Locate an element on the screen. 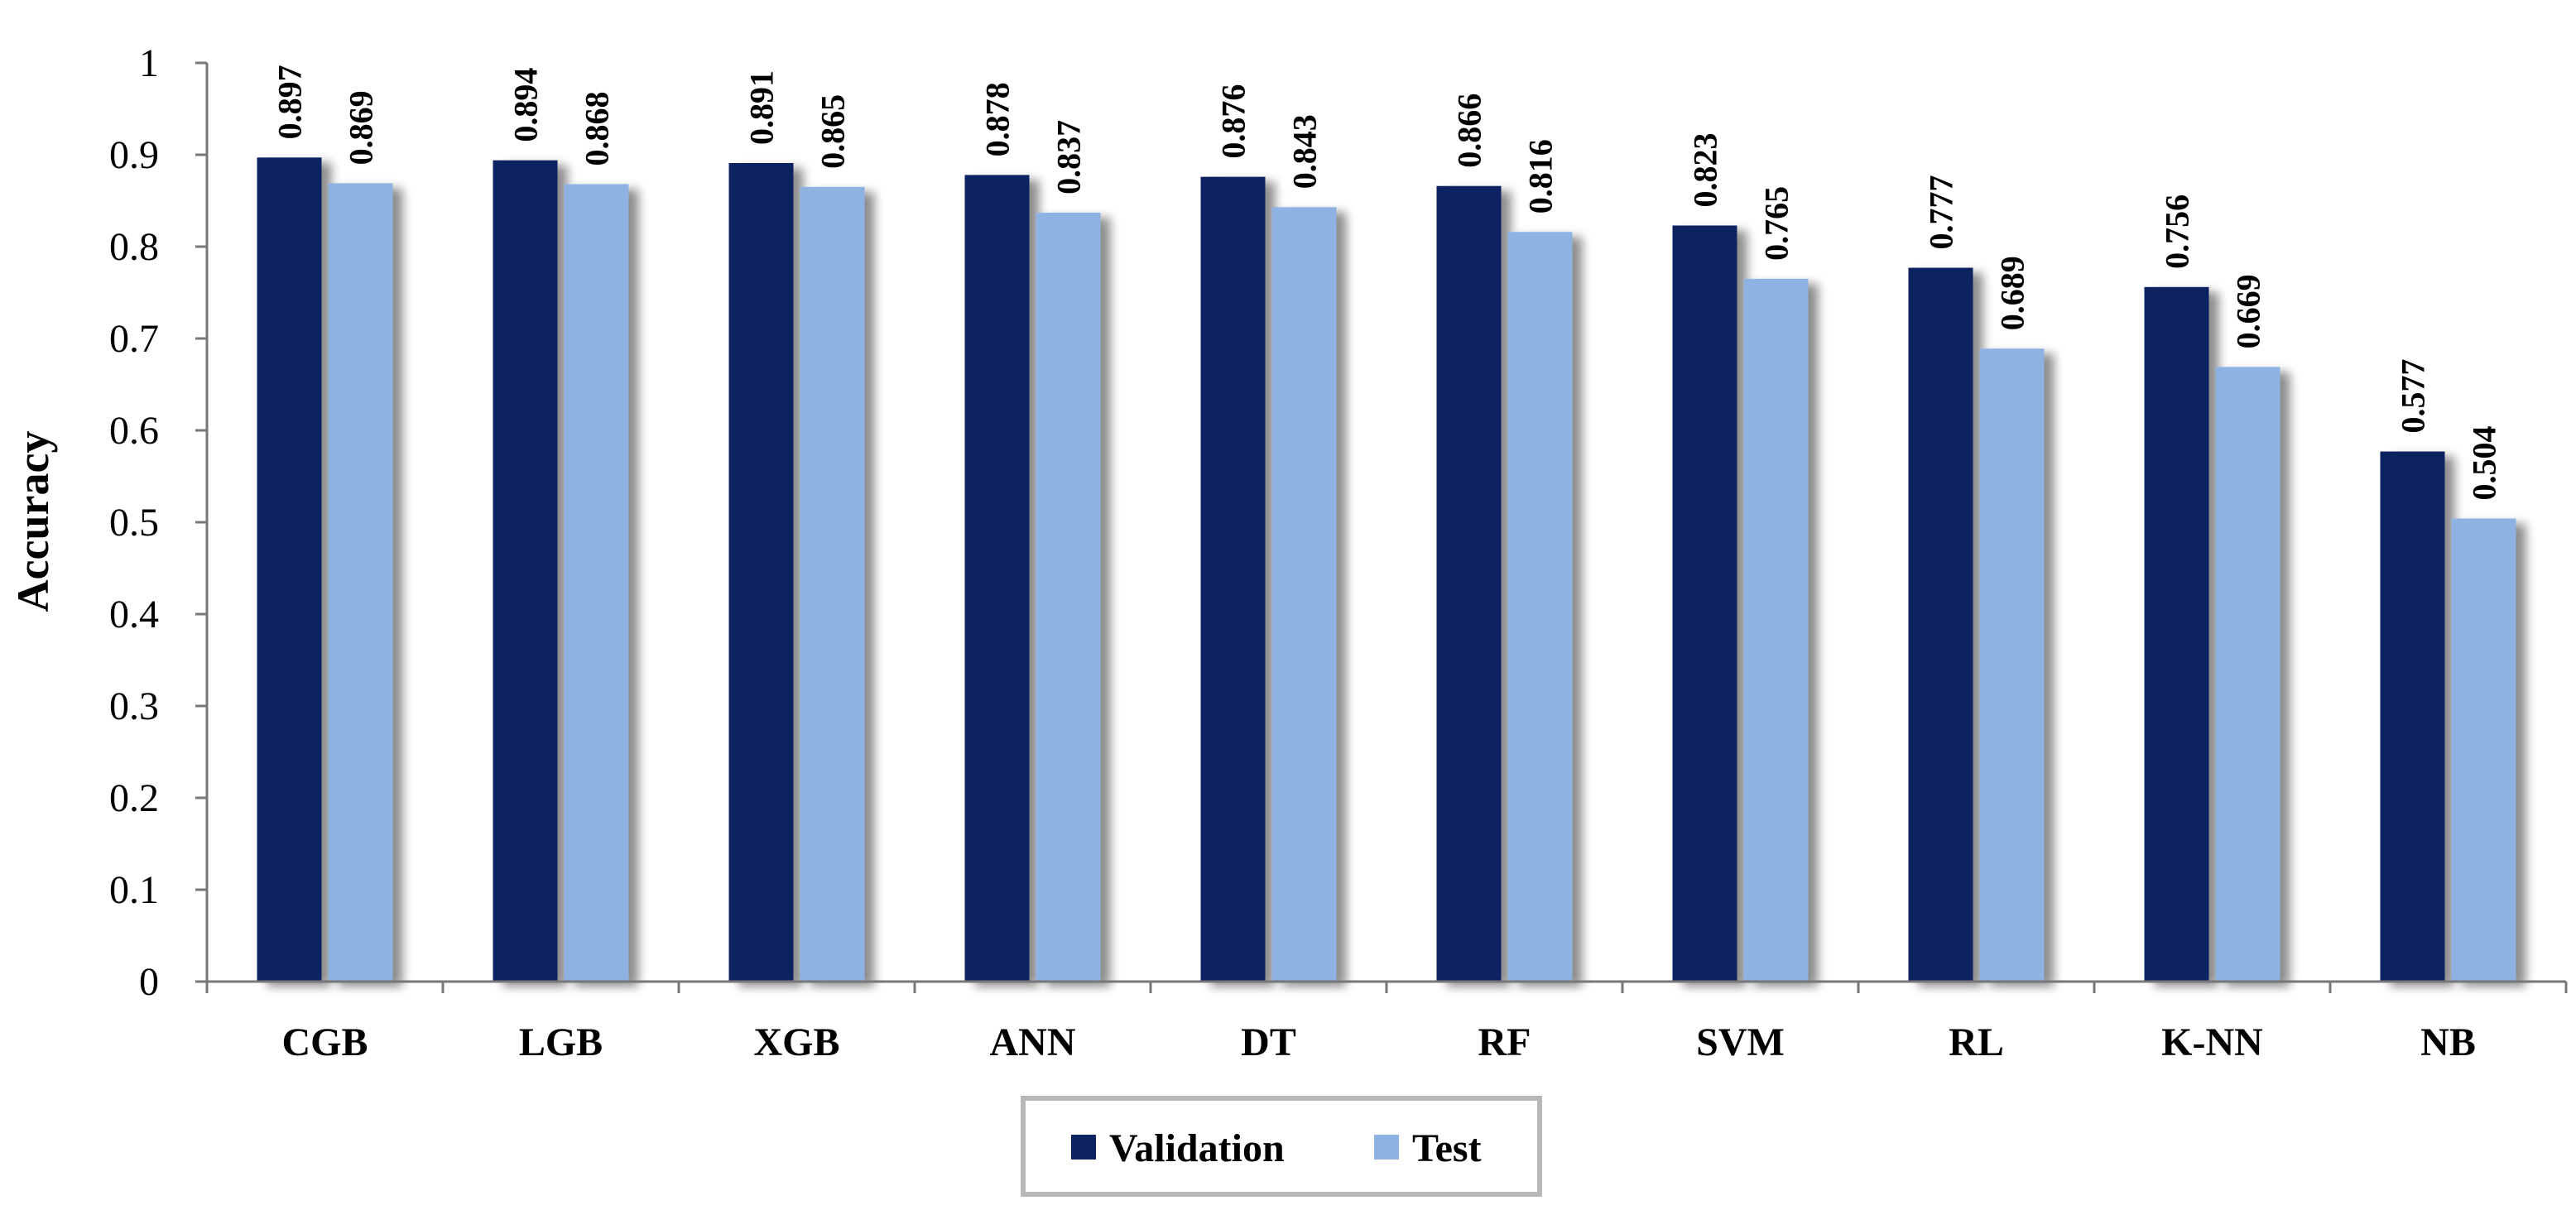  value-label-test-cgb: 0.869 is located at coordinates (361, 127).